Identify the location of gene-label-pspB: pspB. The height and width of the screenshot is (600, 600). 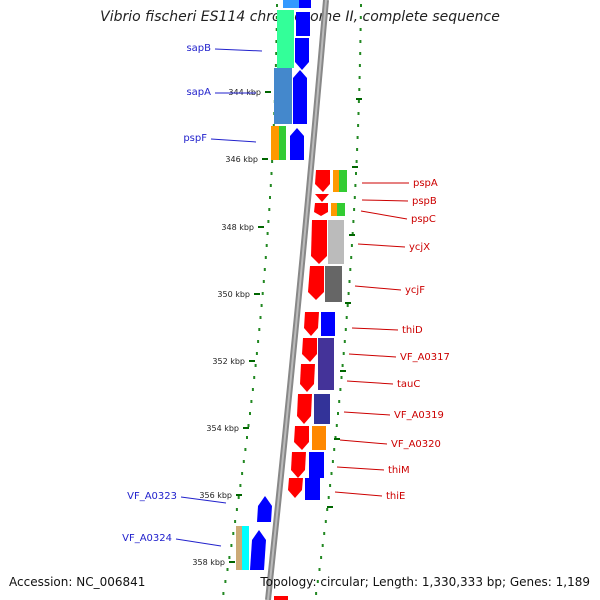
(424, 201).